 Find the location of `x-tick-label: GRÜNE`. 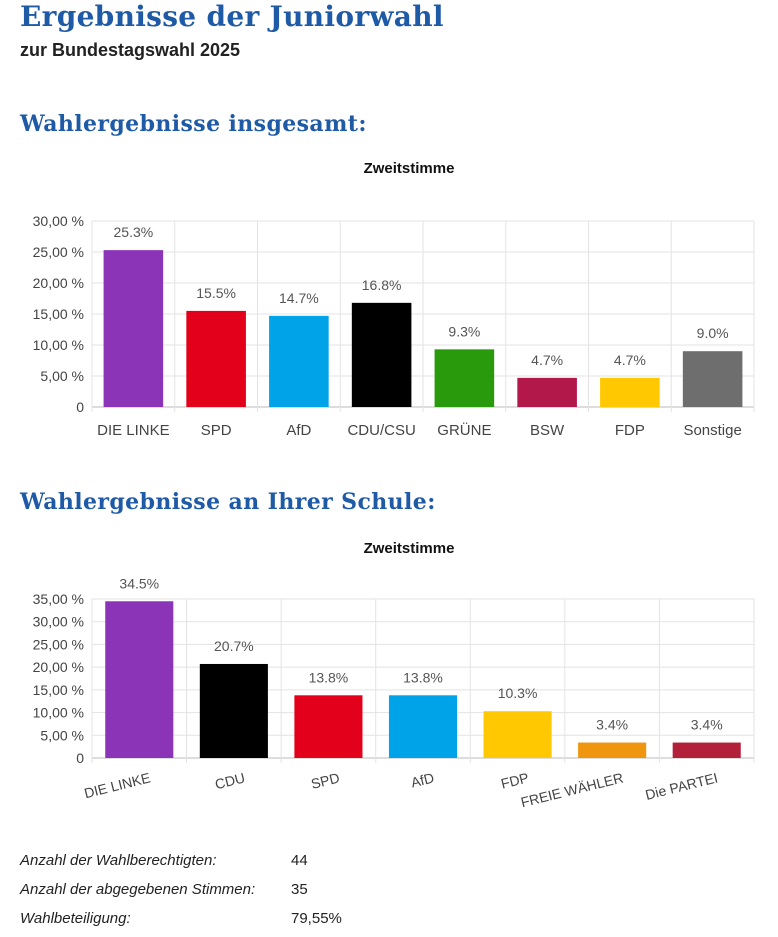

x-tick-label: GRÜNE is located at coordinates (464, 430).